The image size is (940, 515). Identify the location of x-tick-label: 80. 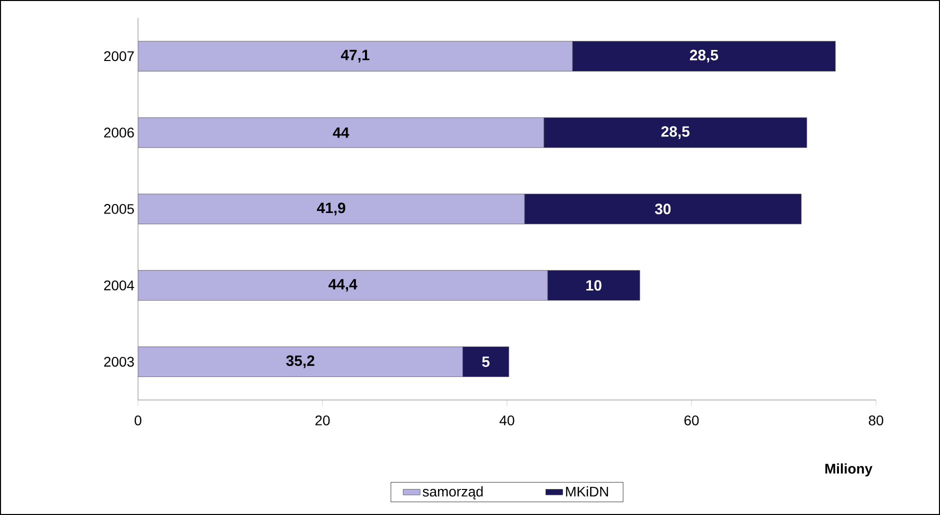
(876, 421).